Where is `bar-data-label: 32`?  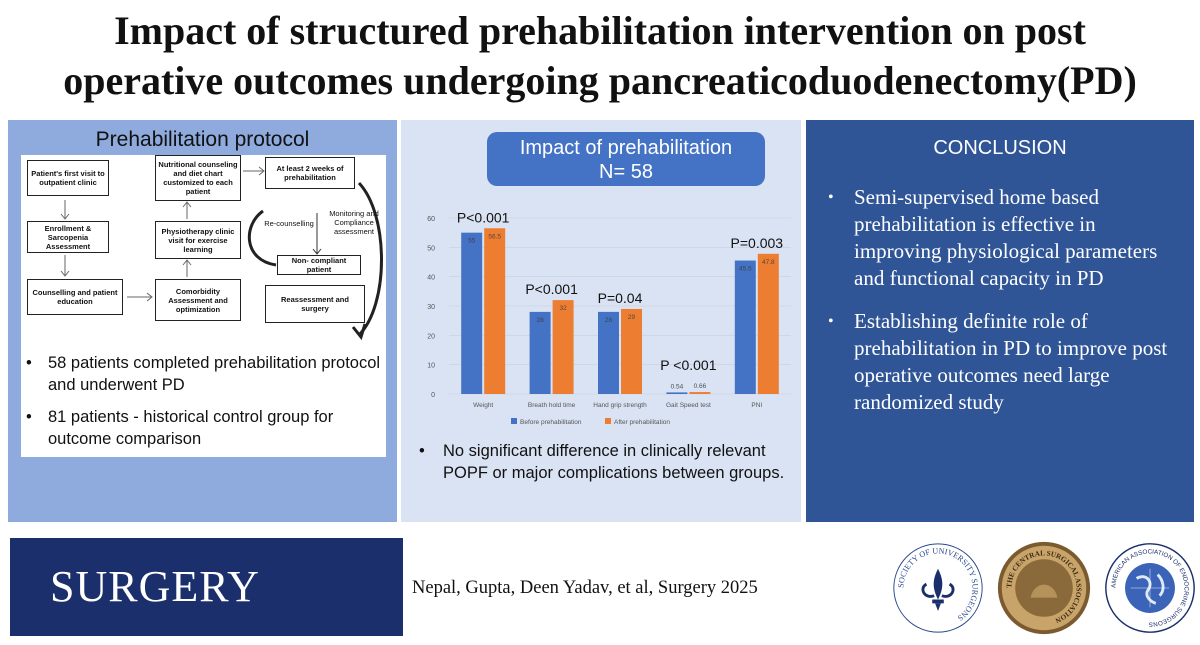
bar-data-label: 32 is located at coordinates (563, 308).